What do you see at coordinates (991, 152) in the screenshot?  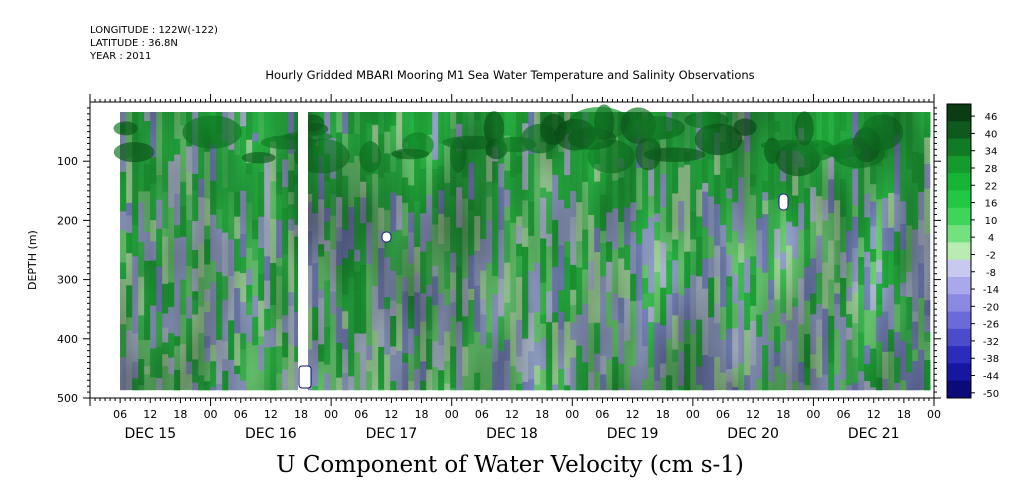 I see `colorbar-label: 34` at bounding box center [991, 152].